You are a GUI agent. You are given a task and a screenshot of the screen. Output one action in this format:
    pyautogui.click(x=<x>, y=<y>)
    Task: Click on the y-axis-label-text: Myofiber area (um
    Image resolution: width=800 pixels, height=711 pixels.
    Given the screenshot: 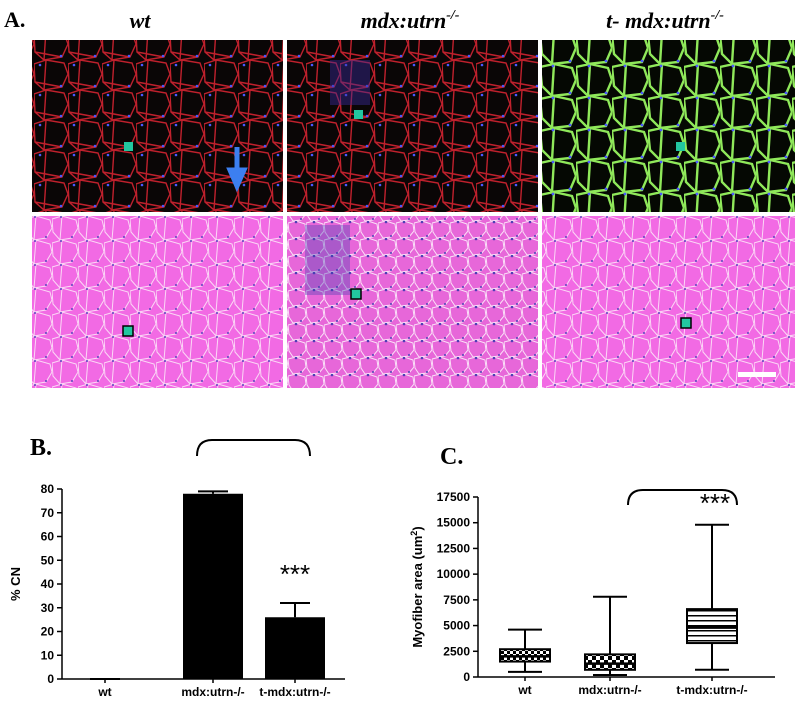 What is the action you would take?
    pyautogui.click(x=417, y=592)
    